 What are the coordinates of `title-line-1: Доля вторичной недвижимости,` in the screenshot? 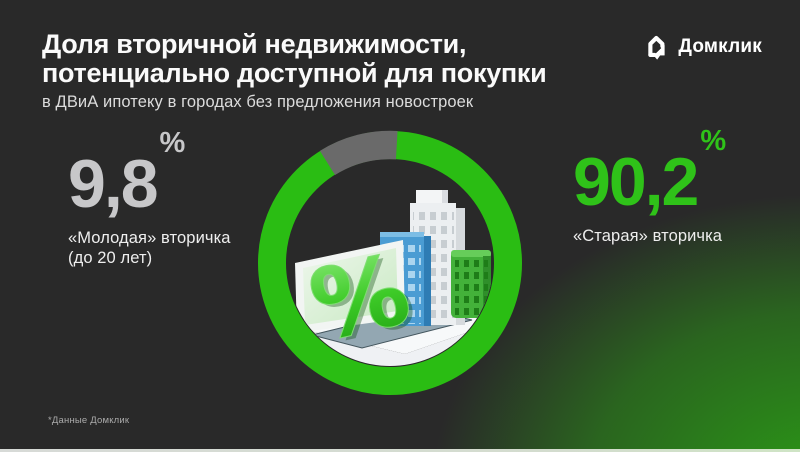 It's located at (254, 44).